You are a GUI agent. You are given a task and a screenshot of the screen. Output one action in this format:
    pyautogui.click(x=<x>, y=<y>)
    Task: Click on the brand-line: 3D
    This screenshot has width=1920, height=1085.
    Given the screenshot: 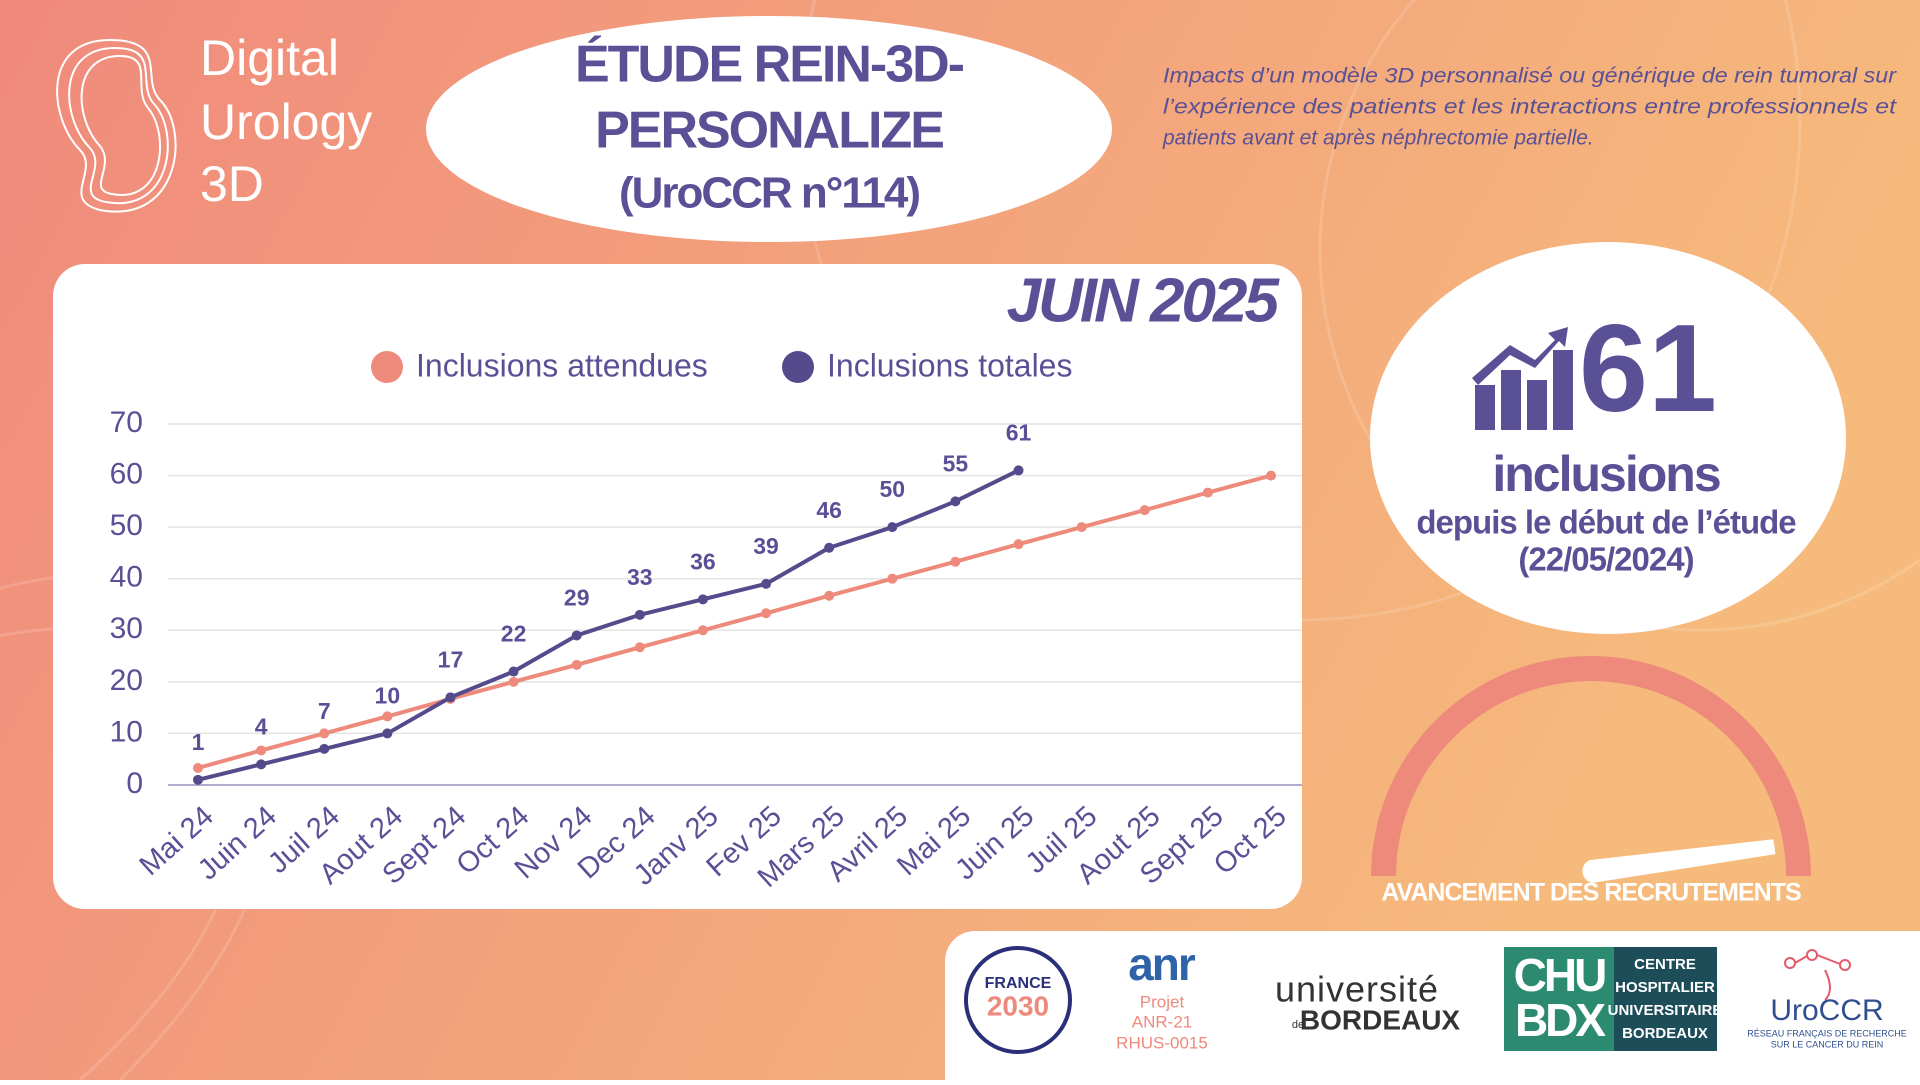 What is the action you would take?
    pyautogui.click(x=232, y=184)
    